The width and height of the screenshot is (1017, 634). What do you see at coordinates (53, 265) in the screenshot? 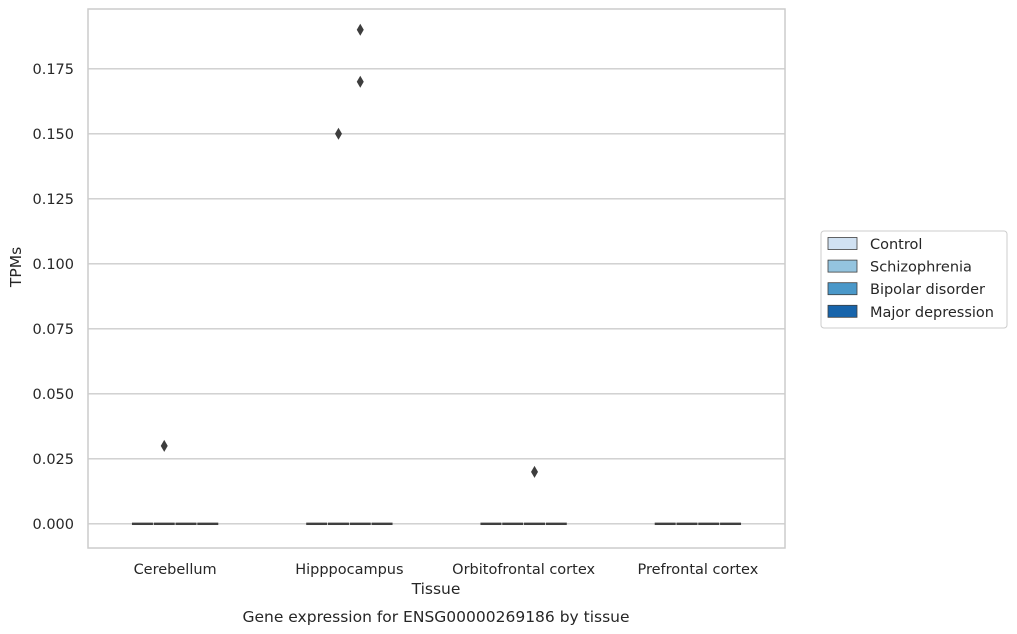
I see `y-tick-label: 0.100` at bounding box center [53, 265].